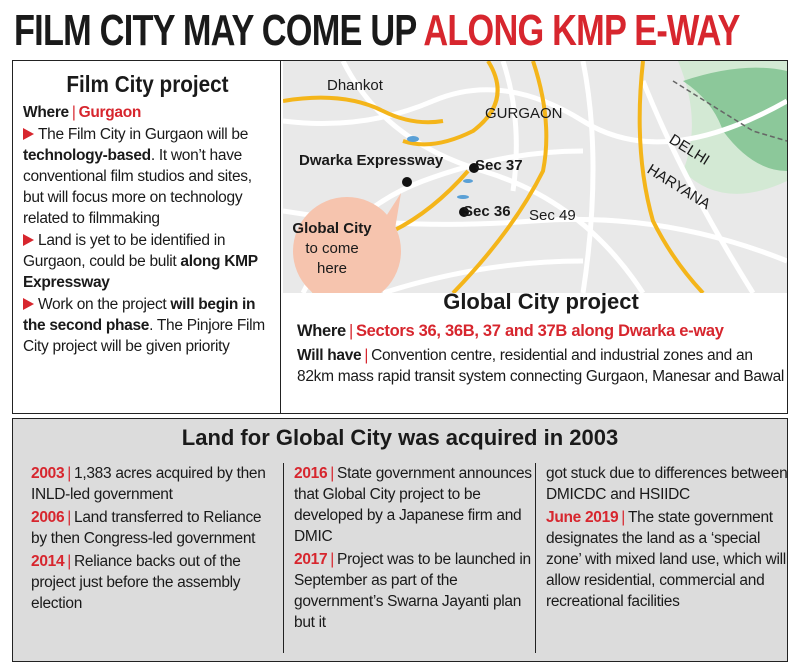 The image size is (800, 667). I want to click on callout-text: to come here, so click(332, 258).